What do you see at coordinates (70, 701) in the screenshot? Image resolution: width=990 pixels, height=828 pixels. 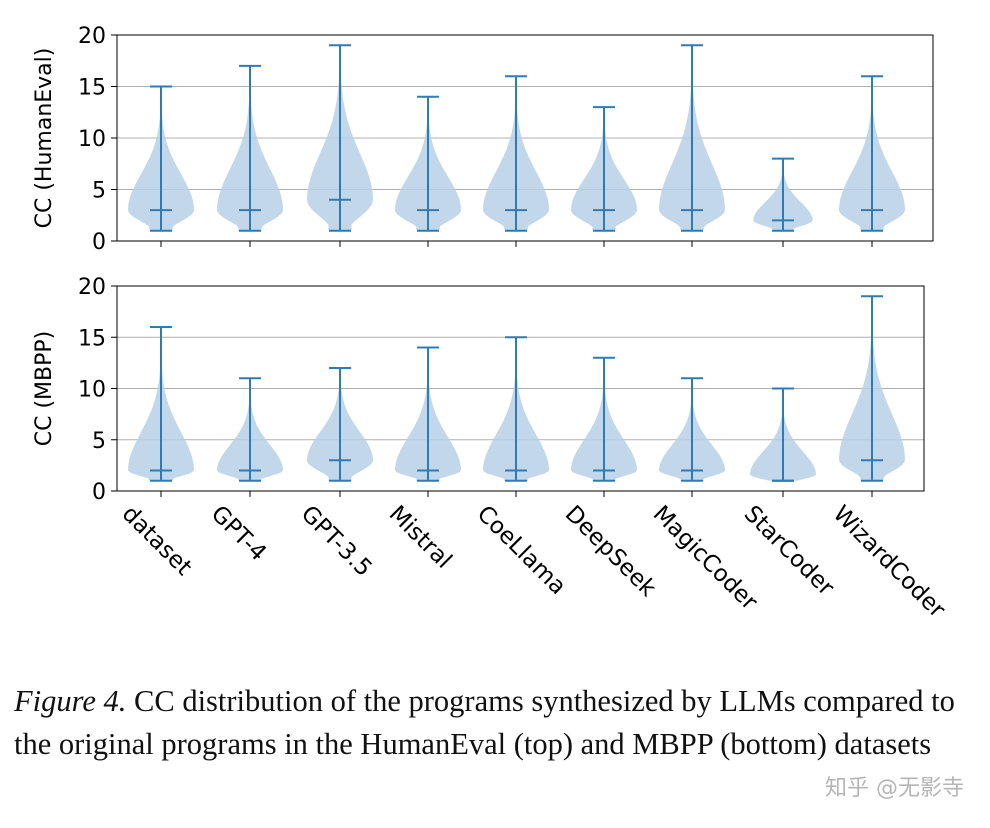 I see `caption-label: Figure 4.` at bounding box center [70, 701].